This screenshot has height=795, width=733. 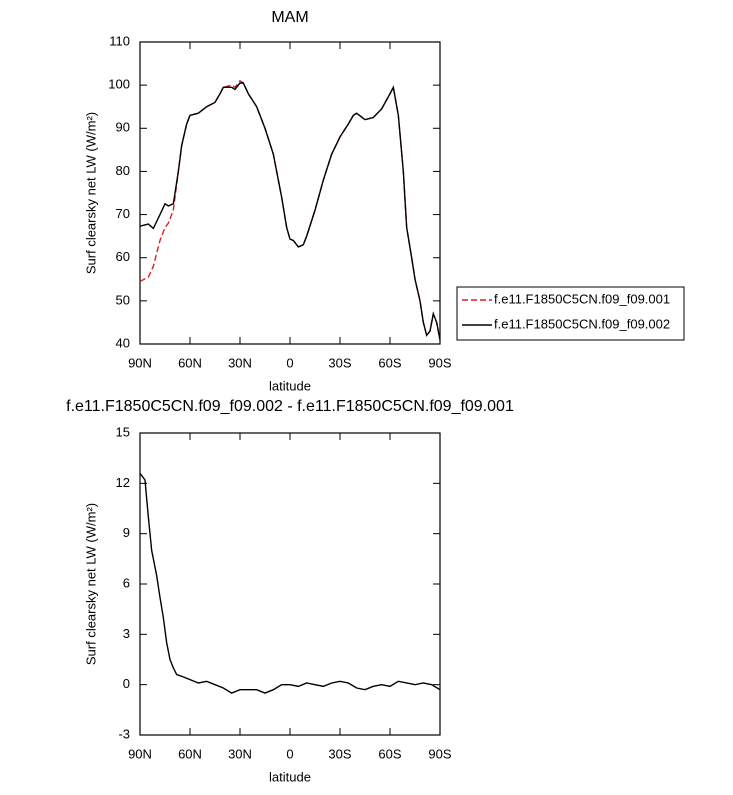 What do you see at coordinates (123, 213) in the screenshot?
I see `y-tick-label: 70` at bounding box center [123, 213].